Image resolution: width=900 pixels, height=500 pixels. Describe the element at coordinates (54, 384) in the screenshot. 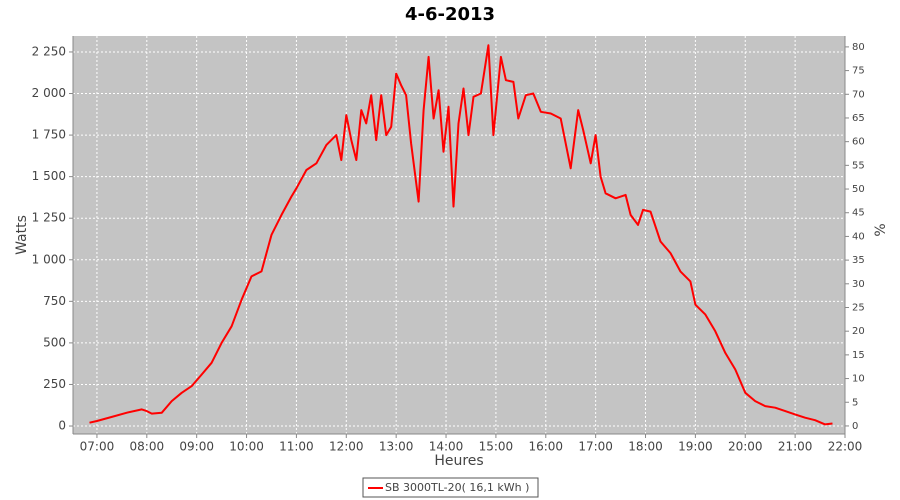

I see `y-tick-label: 250` at that location.